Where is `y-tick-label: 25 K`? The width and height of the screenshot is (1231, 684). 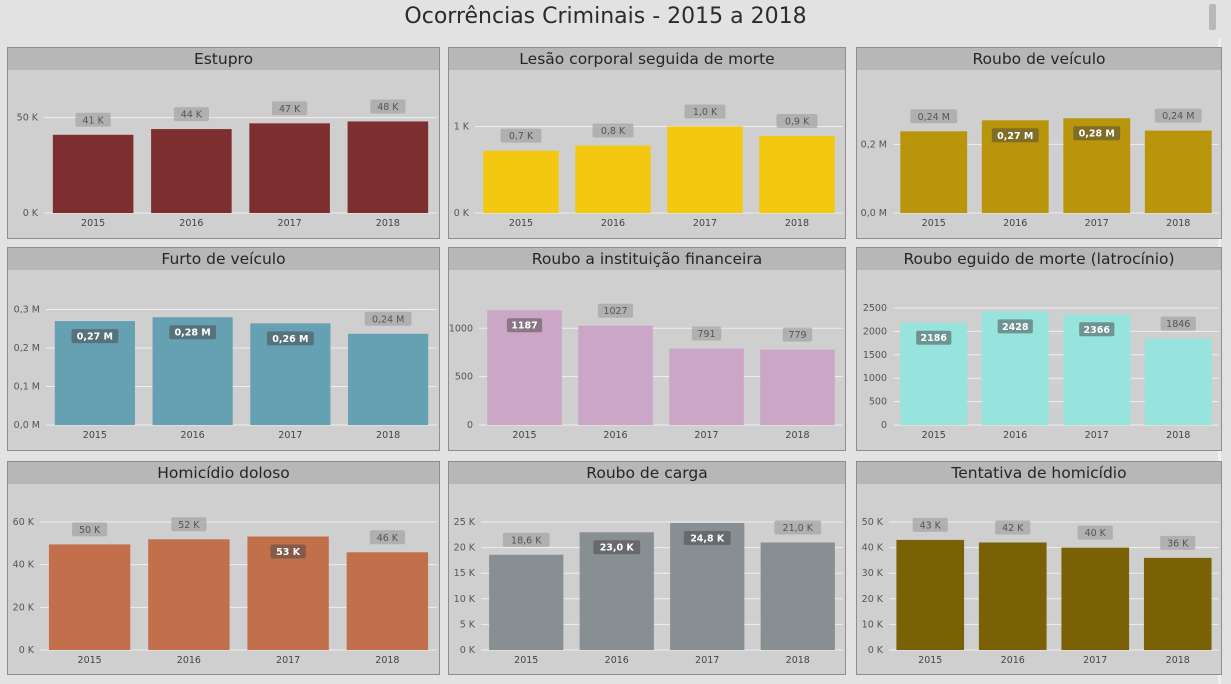 y-tick-label: 25 K is located at coordinates (465, 522).